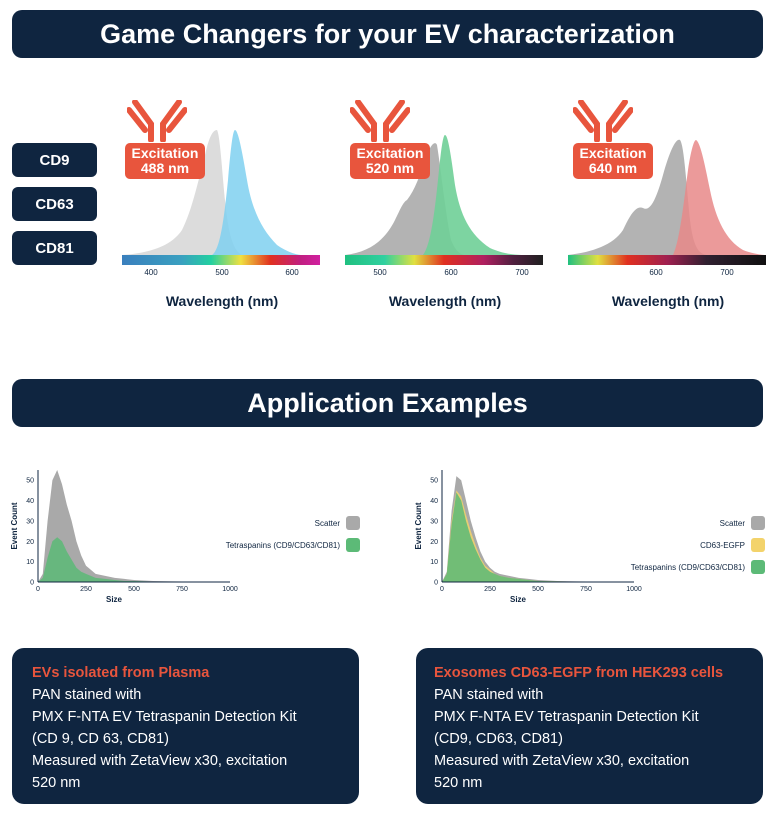 This screenshot has width=773, height=819. I want to click on tick-label: 400, so click(151, 272).